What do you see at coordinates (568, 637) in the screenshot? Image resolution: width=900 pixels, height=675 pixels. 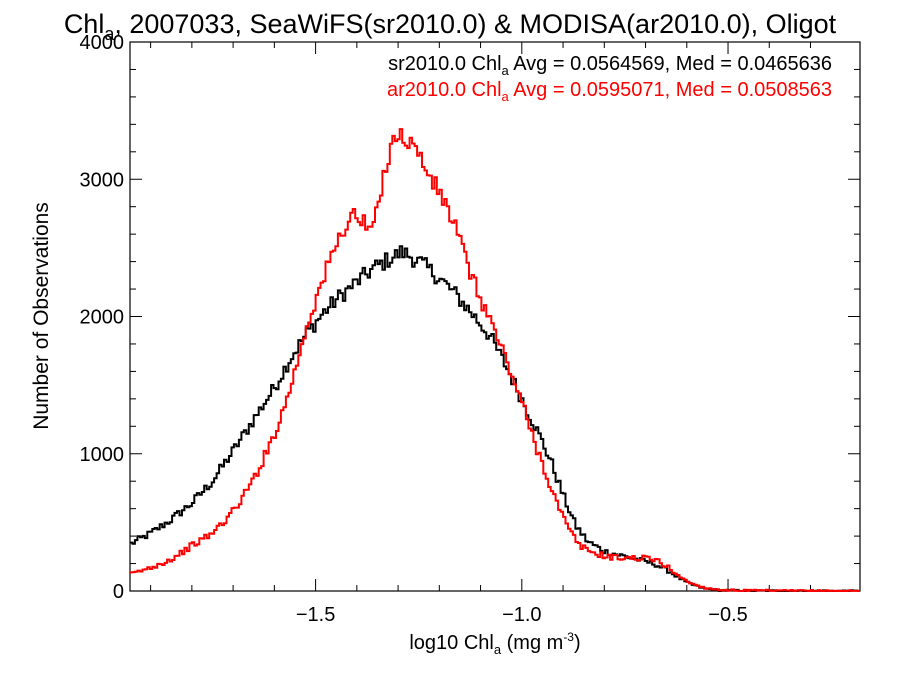 I see `xlabel-superscript: -3` at bounding box center [568, 637].